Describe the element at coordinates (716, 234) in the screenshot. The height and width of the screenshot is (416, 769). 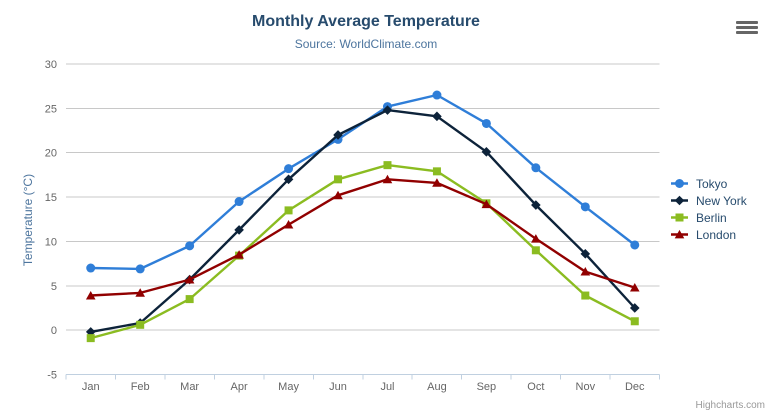
I see `legend-label: London` at that location.